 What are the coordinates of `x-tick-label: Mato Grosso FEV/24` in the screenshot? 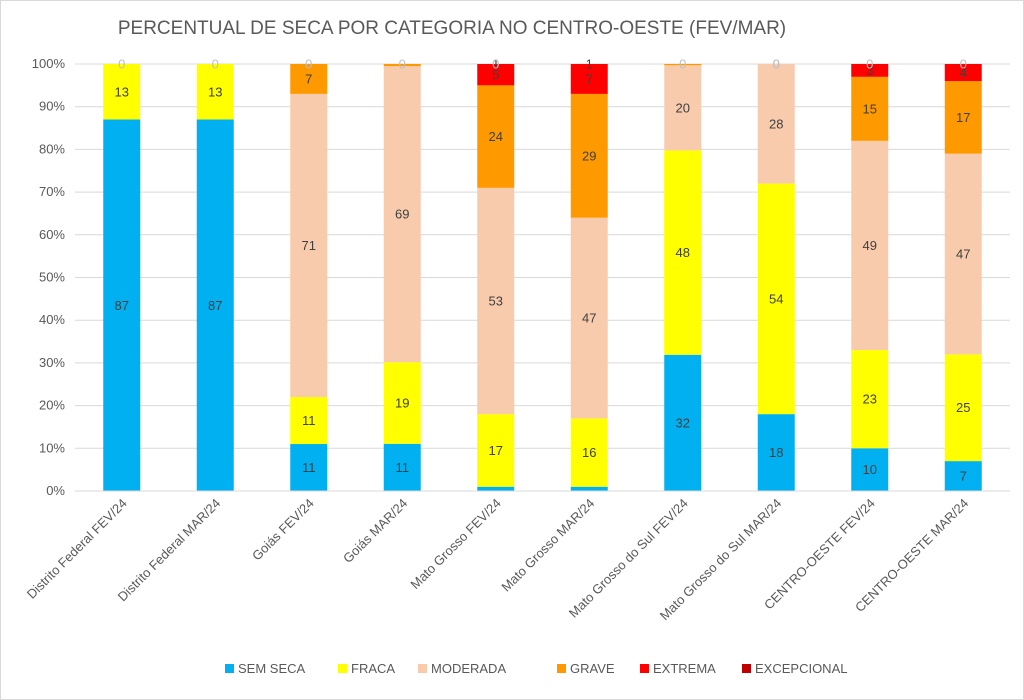 It's located at (455, 544).